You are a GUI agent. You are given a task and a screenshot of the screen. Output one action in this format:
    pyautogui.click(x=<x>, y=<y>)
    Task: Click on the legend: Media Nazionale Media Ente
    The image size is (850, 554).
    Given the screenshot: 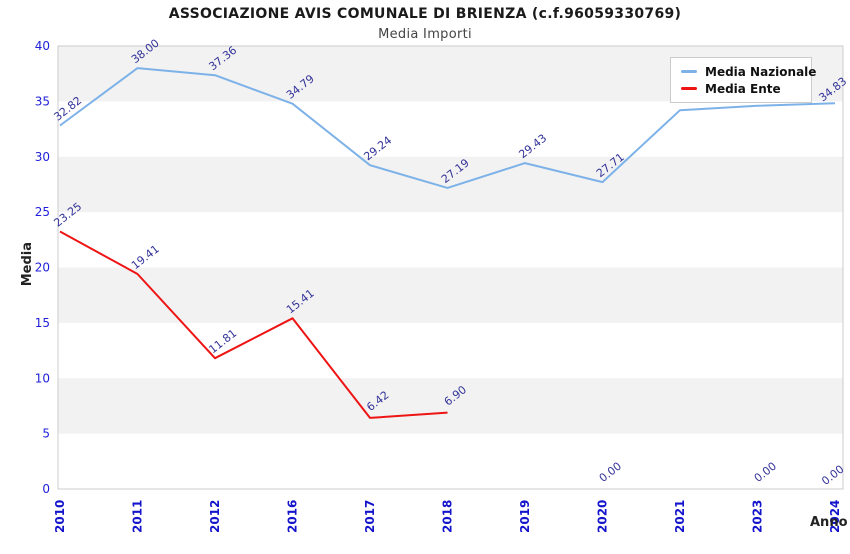 What is the action you would take?
    pyautogui.click(x=743, y=80)
    